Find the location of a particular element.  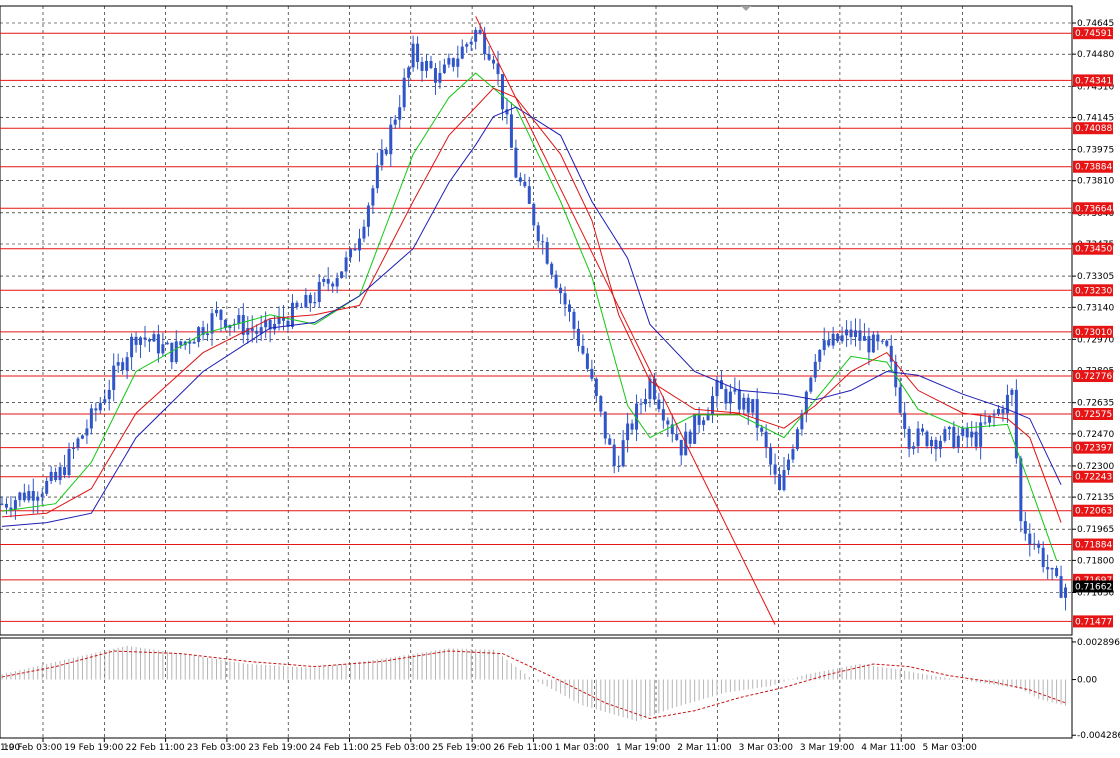

time-label: 25 Feb 19:00 is located at coordinates (461, 748).